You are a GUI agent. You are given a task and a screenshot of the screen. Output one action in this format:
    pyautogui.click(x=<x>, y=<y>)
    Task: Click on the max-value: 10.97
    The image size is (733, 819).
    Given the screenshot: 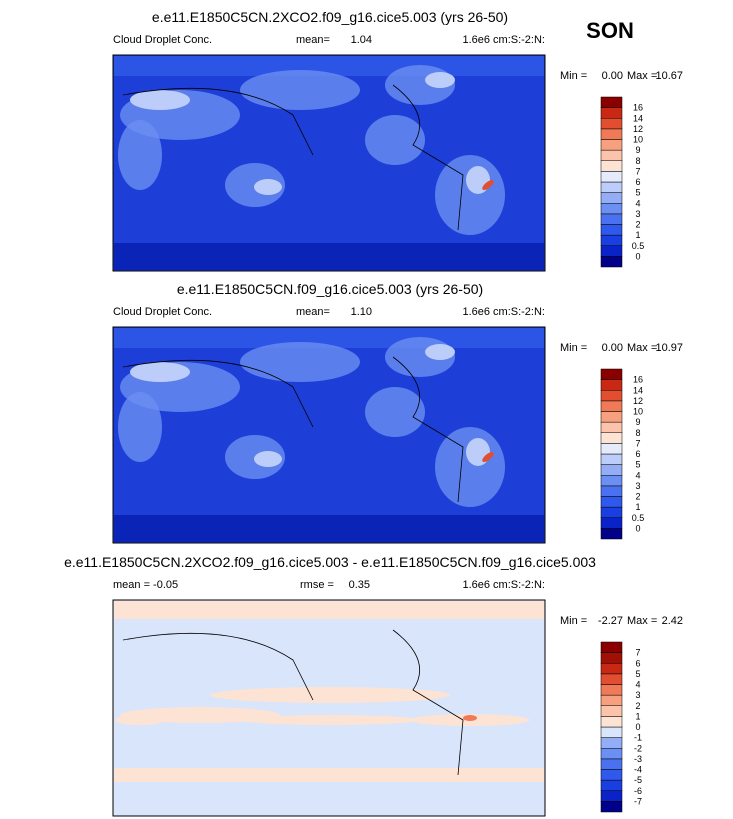 What is the action you would take?
    pyautogui.click(x=669, y=348)
    